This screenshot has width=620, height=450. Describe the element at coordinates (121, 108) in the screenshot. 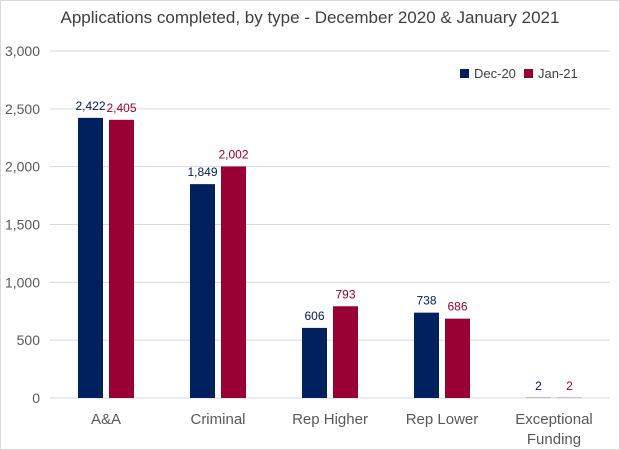

I see `data-label: 2,405` at that location.